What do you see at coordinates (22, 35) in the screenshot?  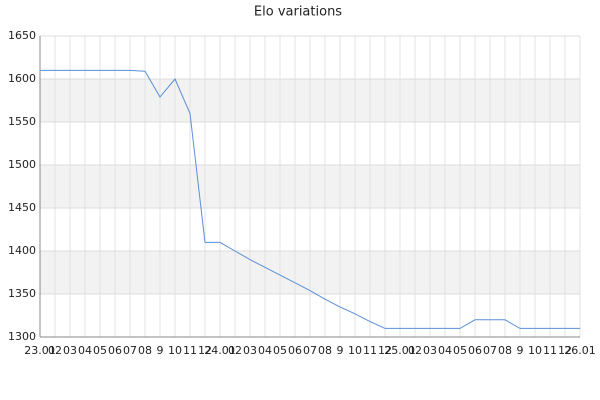 I see `y-tick-label: 1650` at bounding box center [22, 35].